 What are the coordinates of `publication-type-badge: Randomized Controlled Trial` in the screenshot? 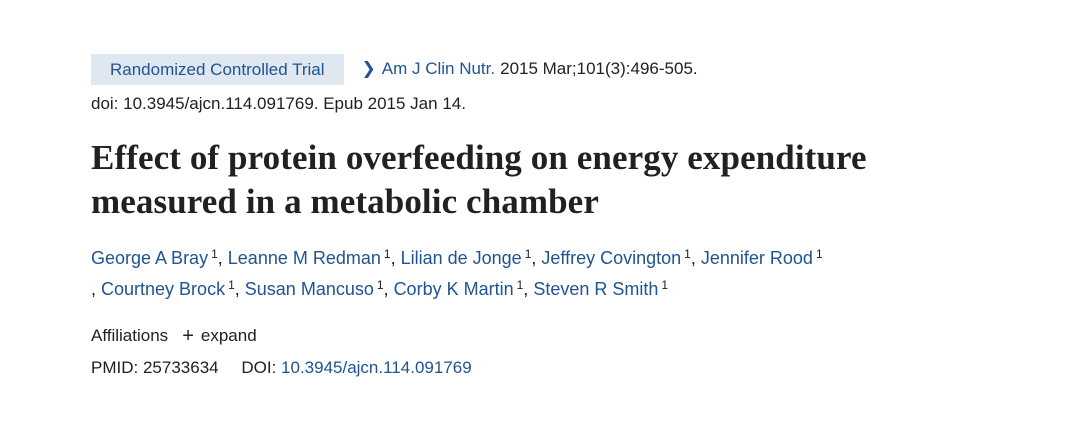 It's located at (217, 69).